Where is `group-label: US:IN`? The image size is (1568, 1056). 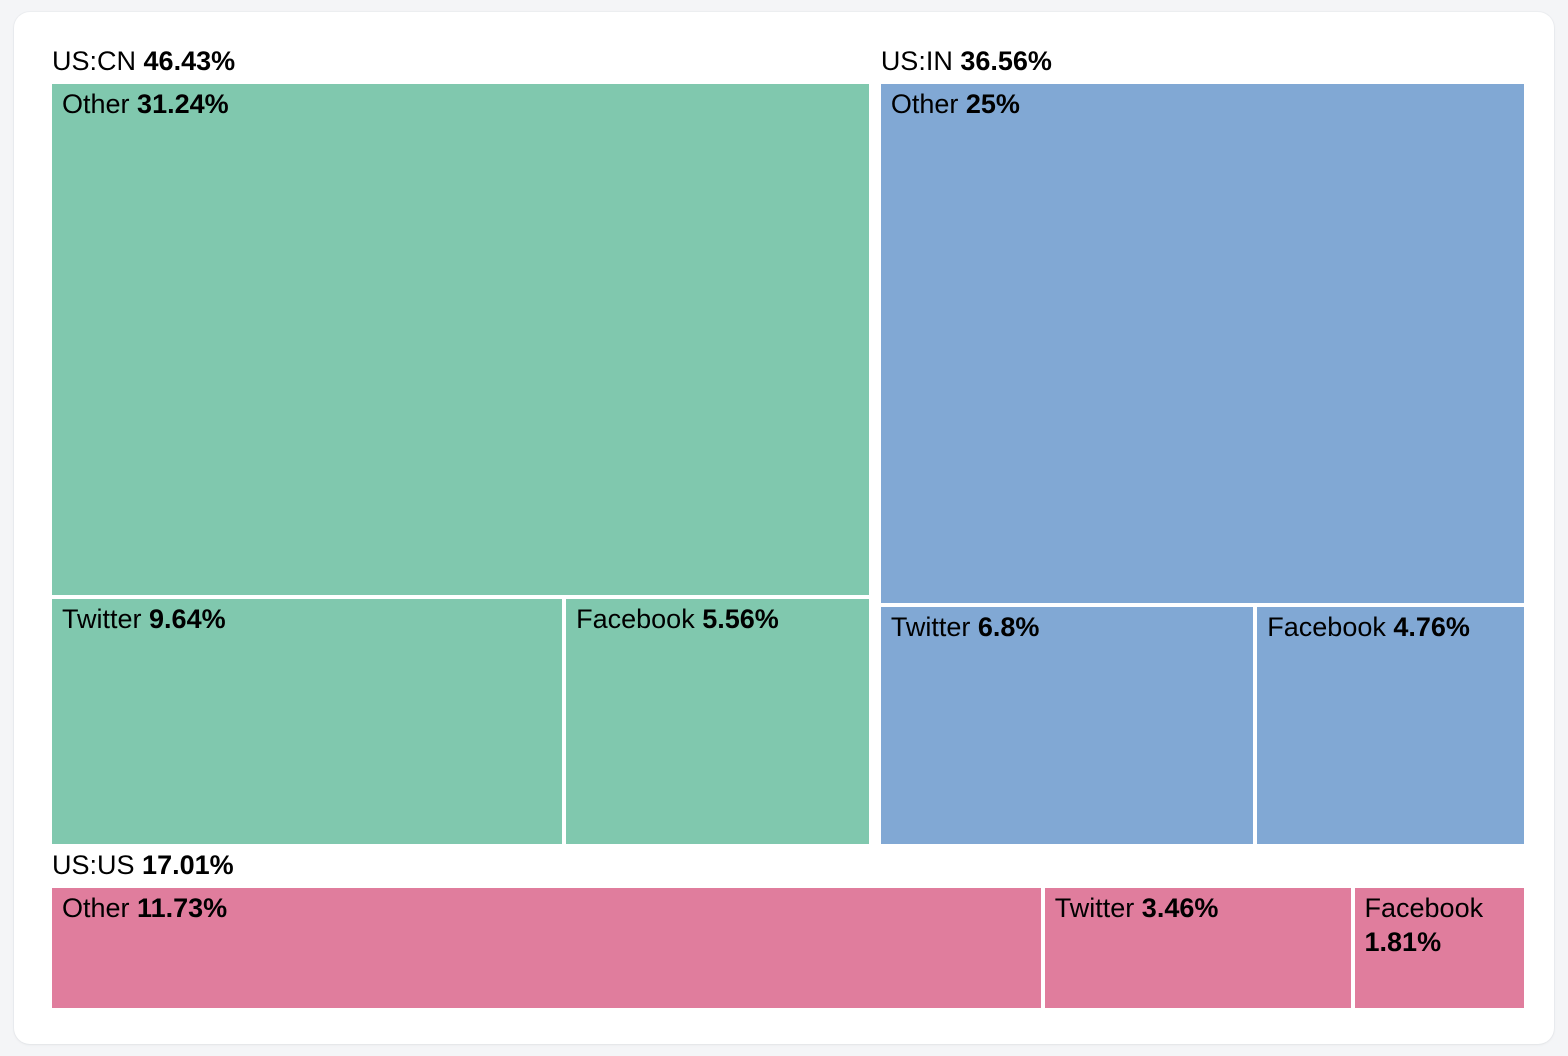
group-label: US:IN is located at coordinates (916, 61).